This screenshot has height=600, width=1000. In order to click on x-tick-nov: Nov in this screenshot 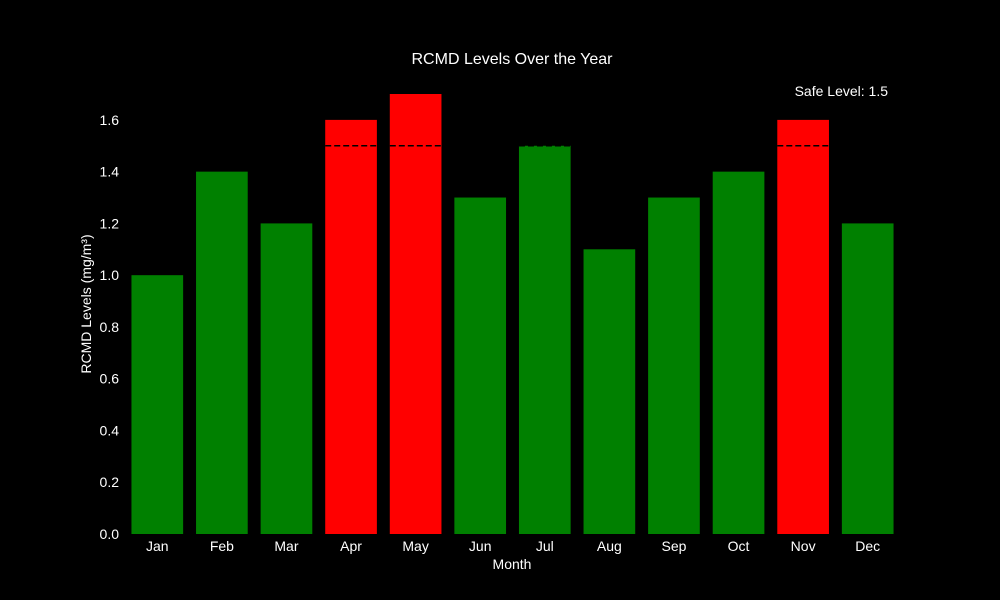, I will do `click(803, 546)`.